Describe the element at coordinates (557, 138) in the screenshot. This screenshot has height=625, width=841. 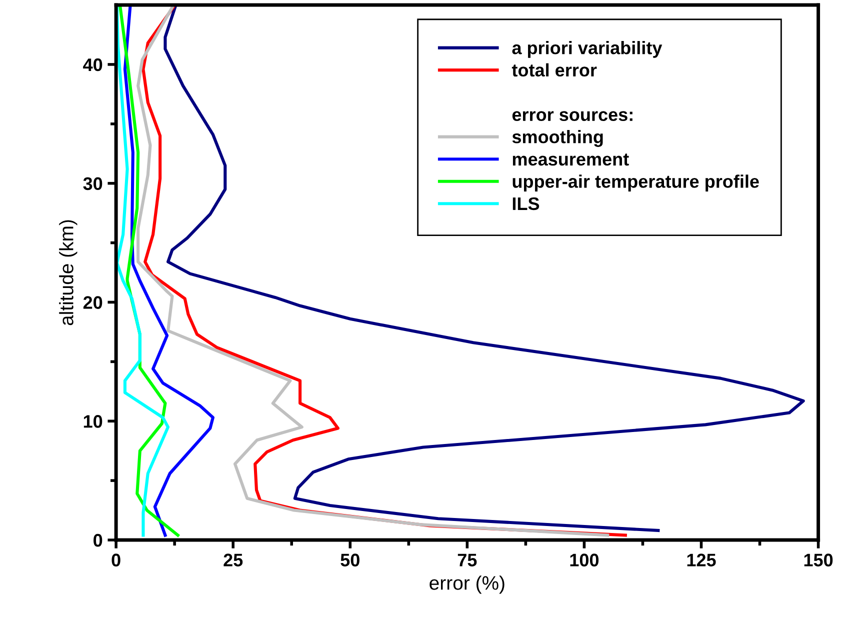
I see `legend-label: smoothing` at that location.